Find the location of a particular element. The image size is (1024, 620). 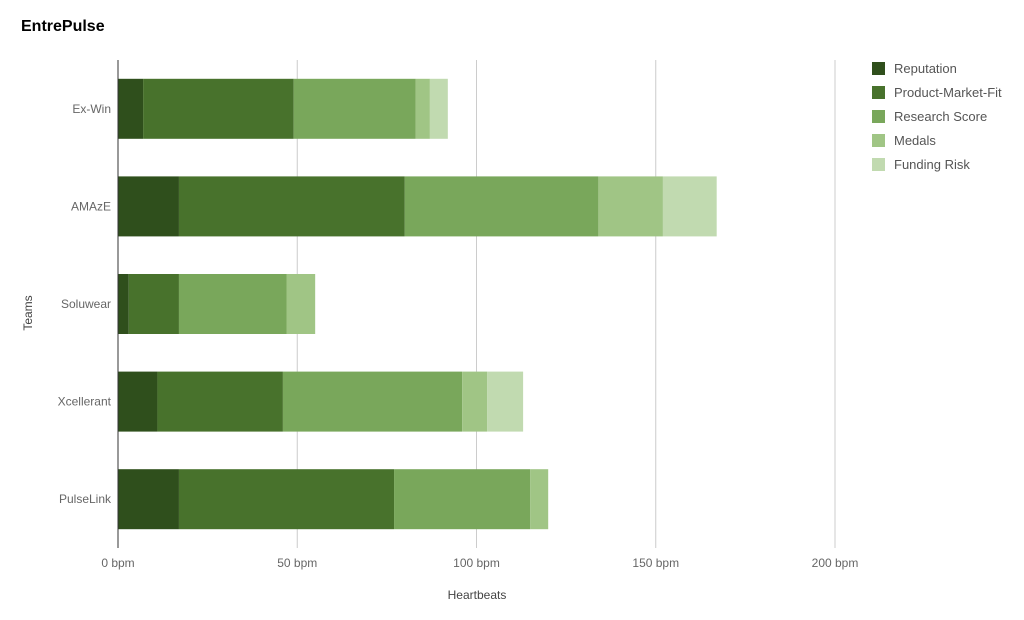

legend-item: Product-Market-Fit is located at coordinates (937, 92).